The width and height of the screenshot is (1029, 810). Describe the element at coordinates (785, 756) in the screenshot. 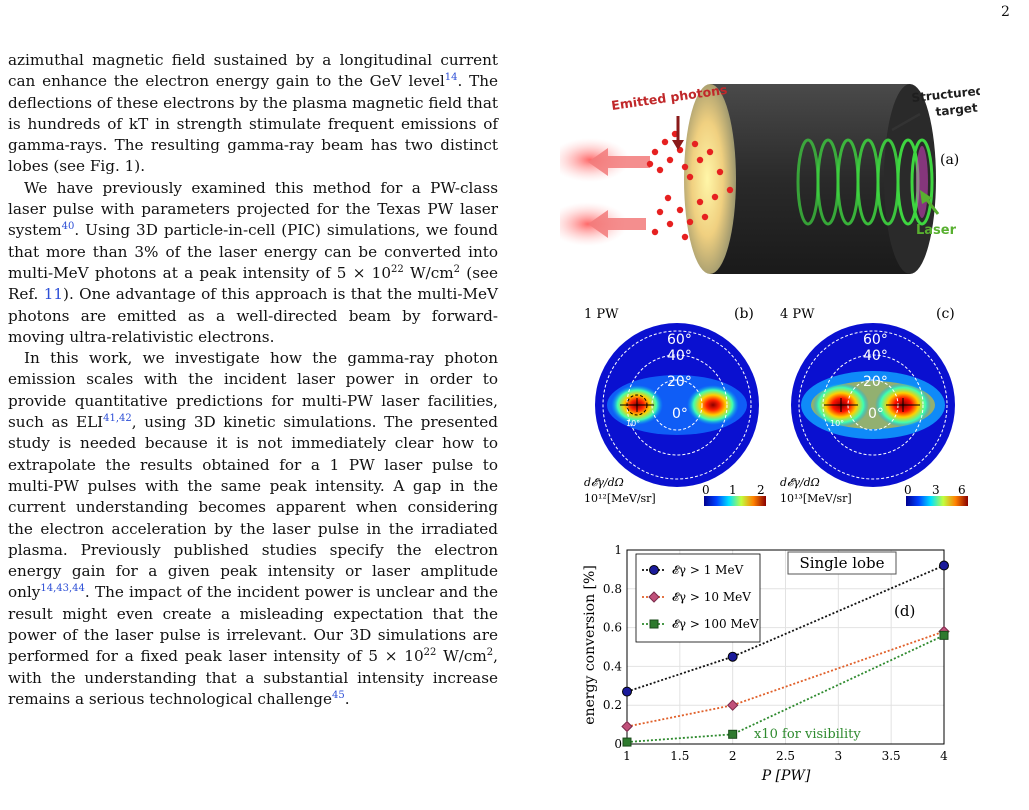

I see `x-tick-label: 2.5` at that location.